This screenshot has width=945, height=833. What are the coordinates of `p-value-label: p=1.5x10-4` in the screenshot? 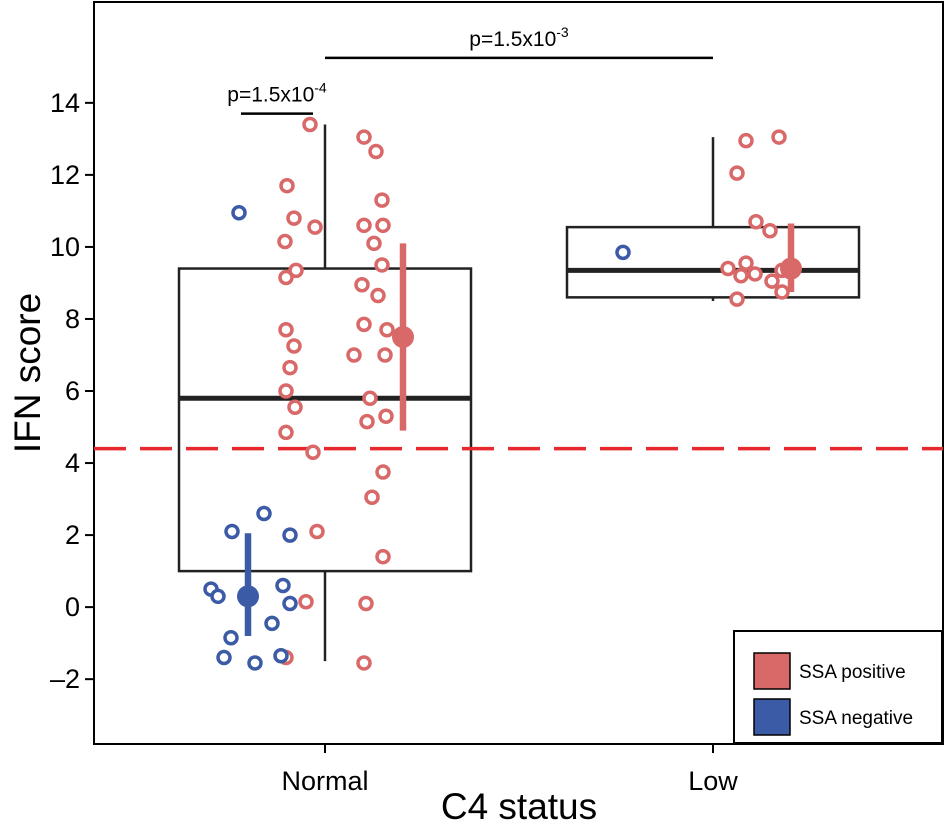 It's located at (277, 93).